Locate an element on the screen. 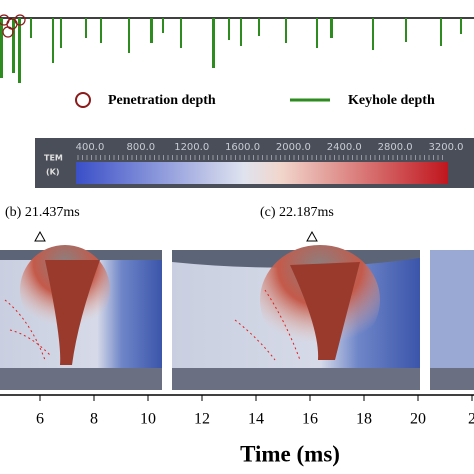 This screenshot has width=474, height=474. top-plot is located at coordinates (237, 48).